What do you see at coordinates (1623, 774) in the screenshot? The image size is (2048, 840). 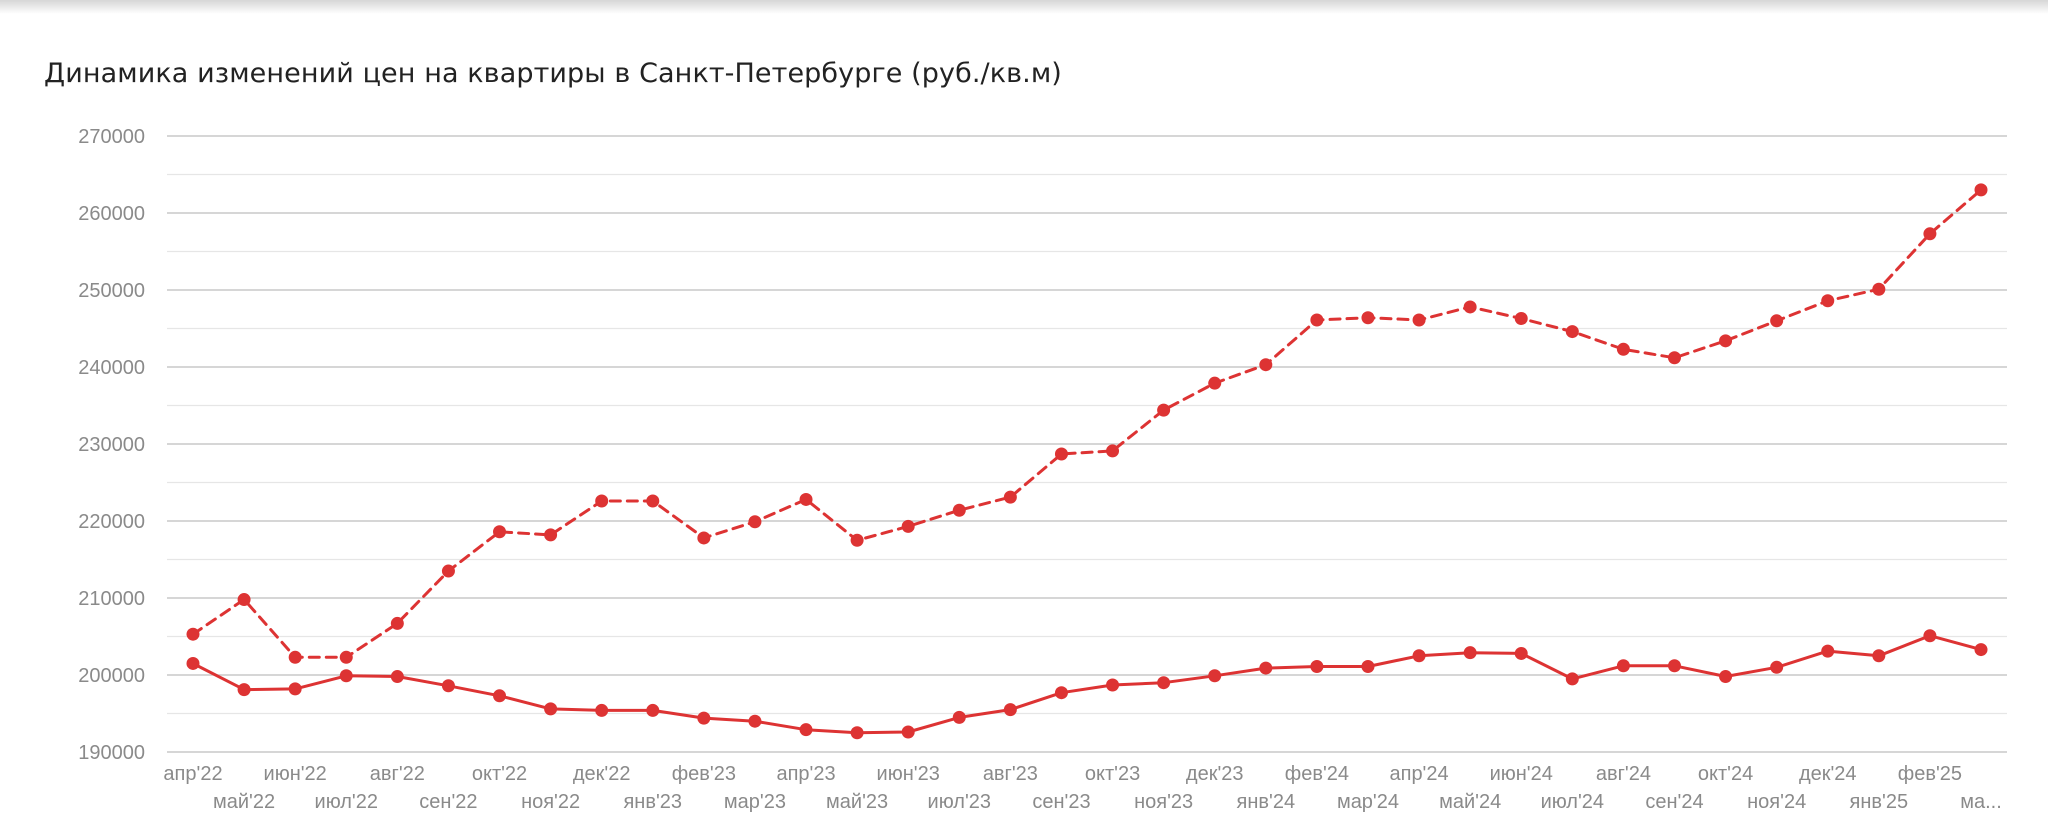 I see `x-tick-label: авг'24` at bounding box center [1623, 774].